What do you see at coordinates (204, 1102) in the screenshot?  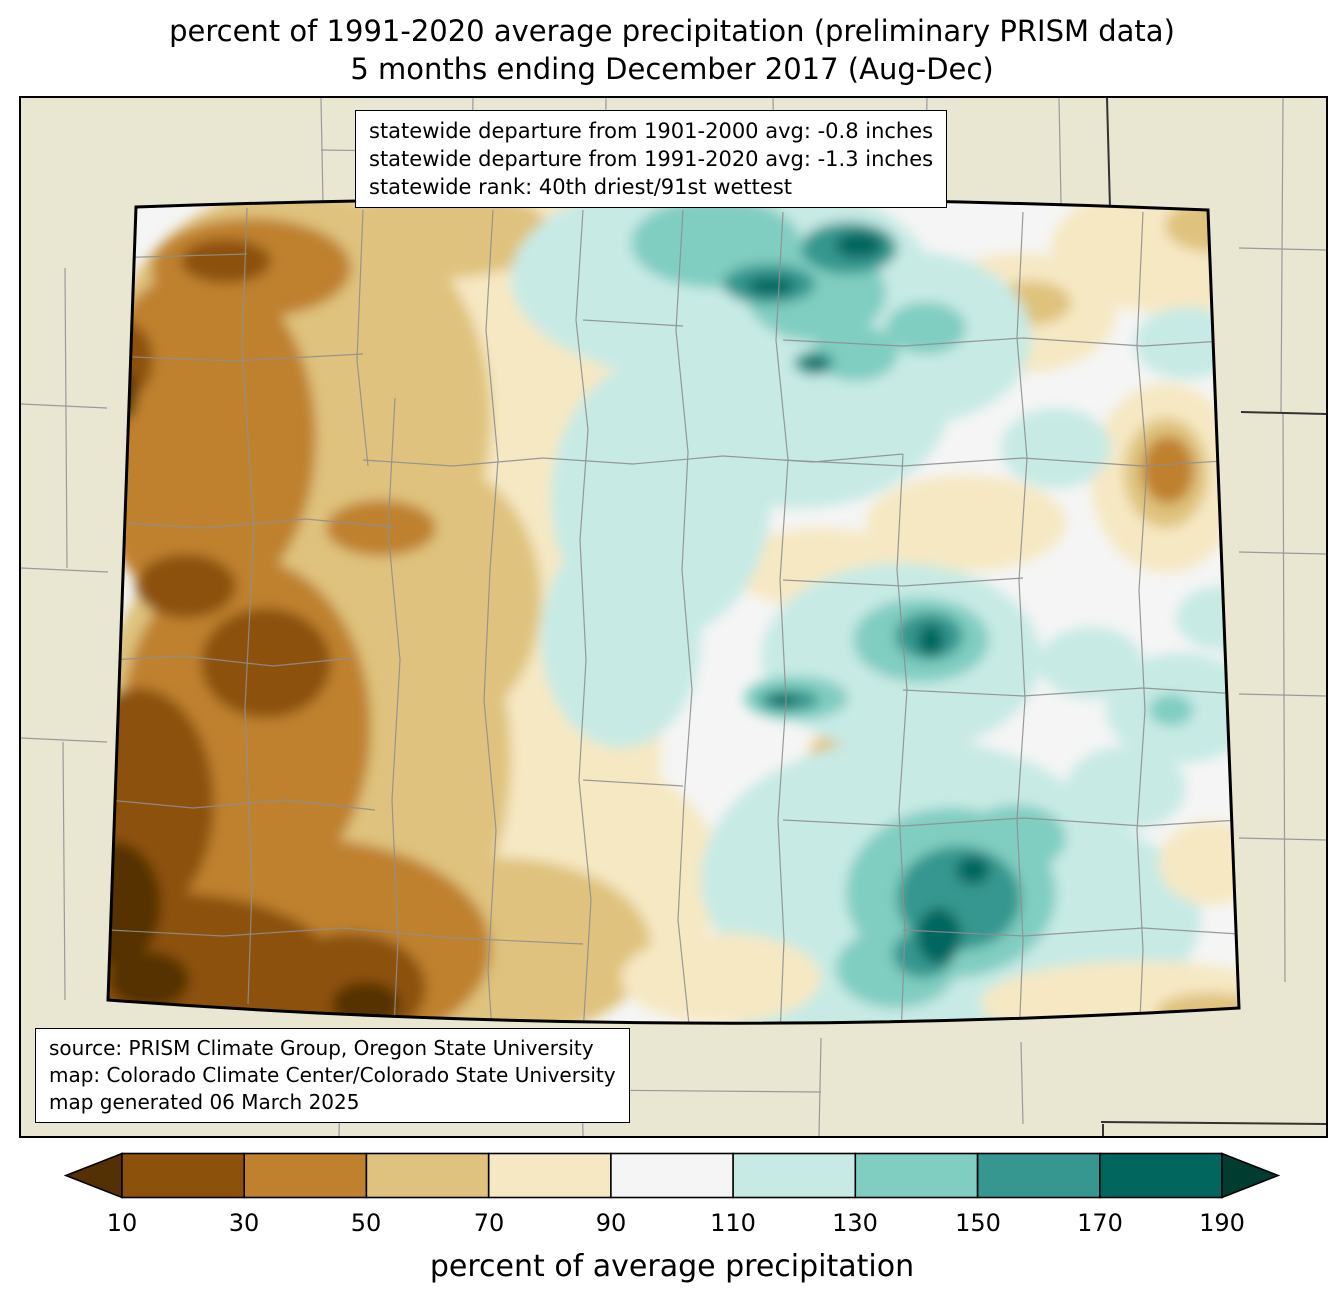 I see `source-line-3: map generated 06 March 2025` at bounding box center [204, 1102].